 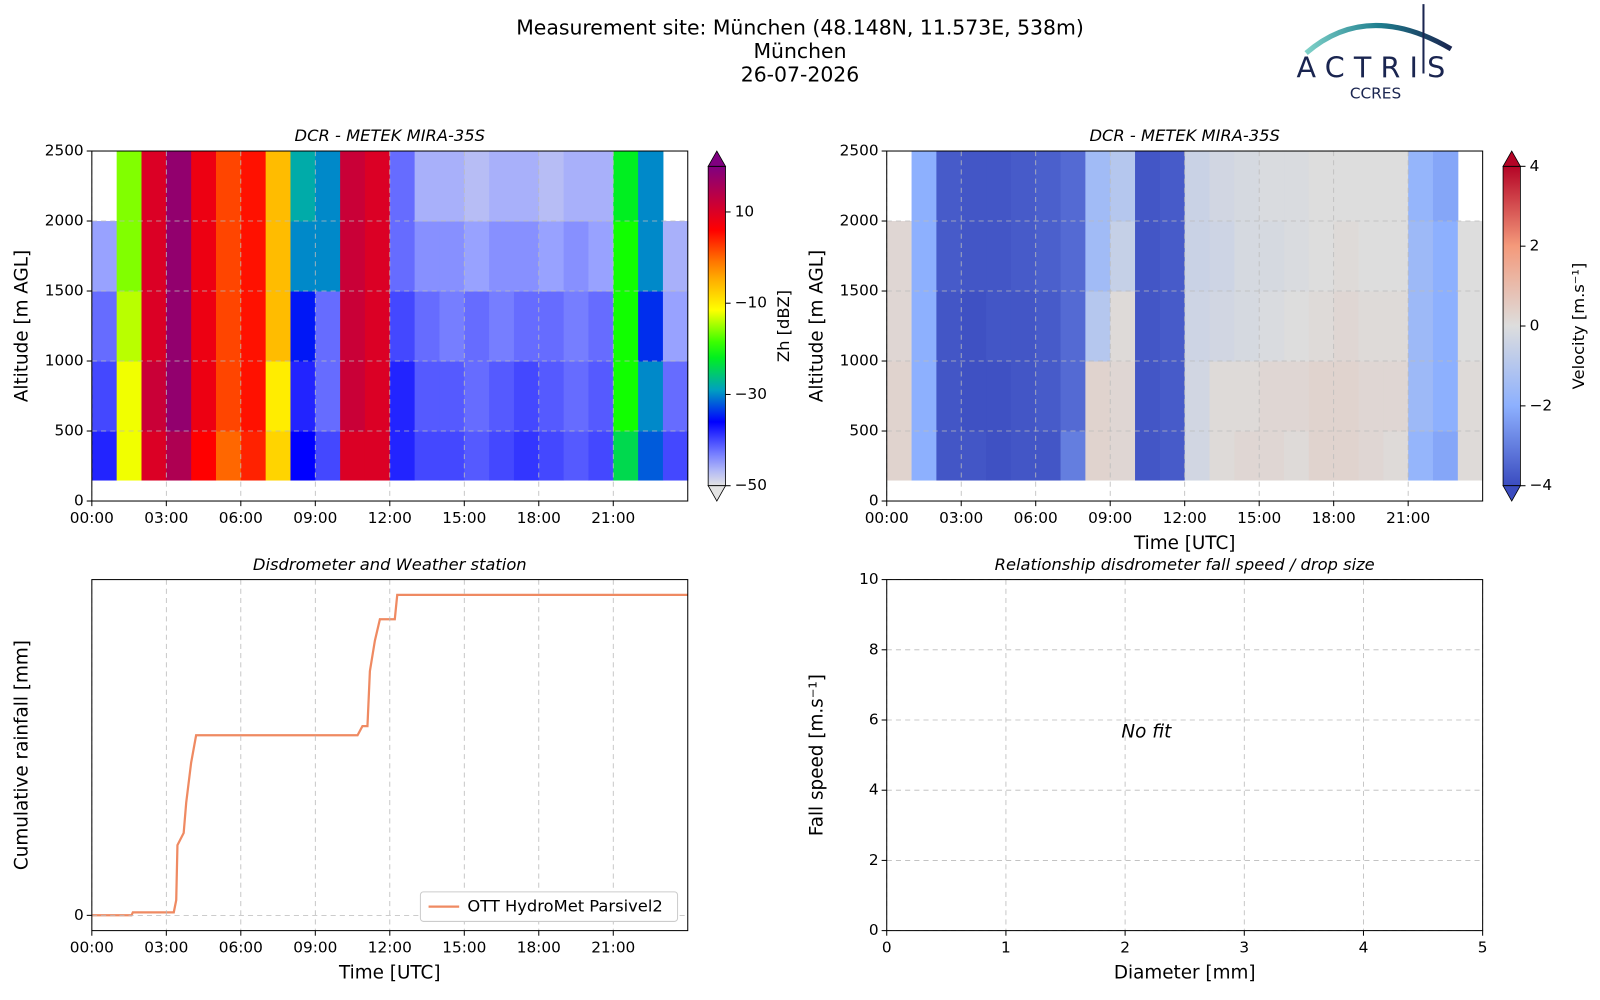 What do you see at coordinates (859, 151) in the screenshot?
I see `y-tick-label: 2500` at bounding box center [859, 151].